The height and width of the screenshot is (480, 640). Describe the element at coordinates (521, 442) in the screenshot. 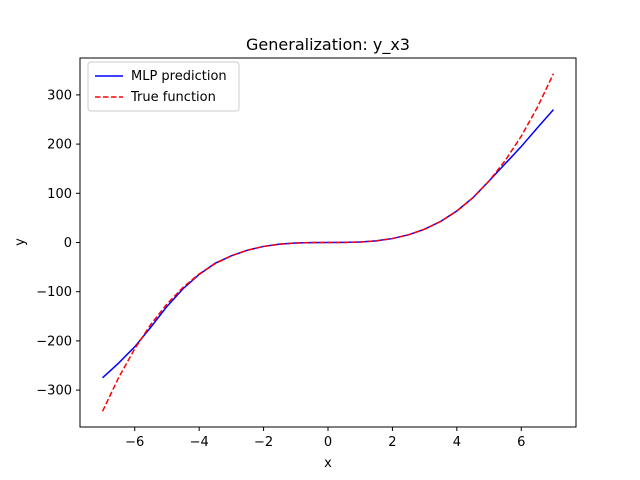

I see `x-tick-label: 6` at that location.